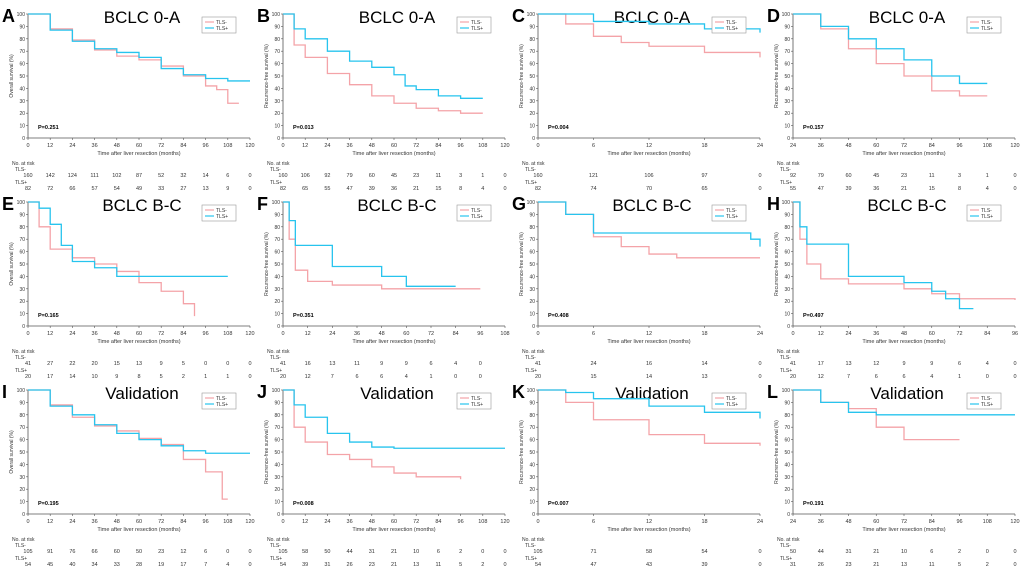  Describe the element at coordinates (476, 211) in the screenshot. I see `legend-label-neg: TLS-` at that location.